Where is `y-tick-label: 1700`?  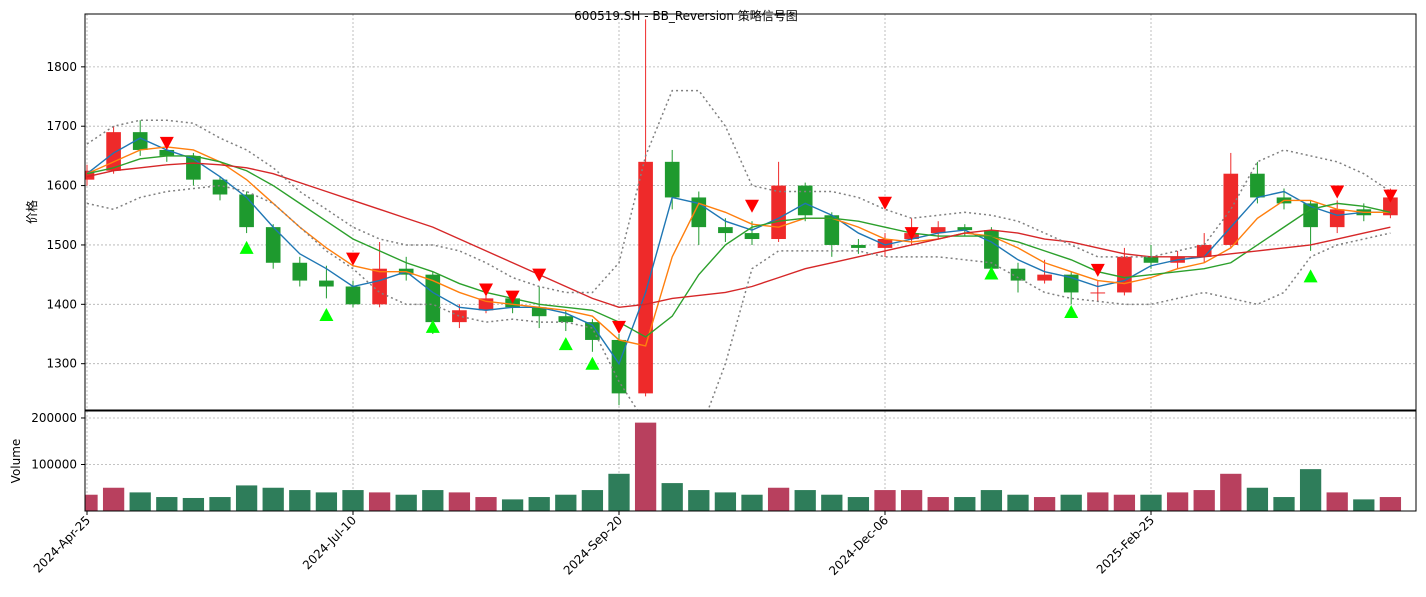
y-tick-label: 1700 is located at coordinates (61, 126).